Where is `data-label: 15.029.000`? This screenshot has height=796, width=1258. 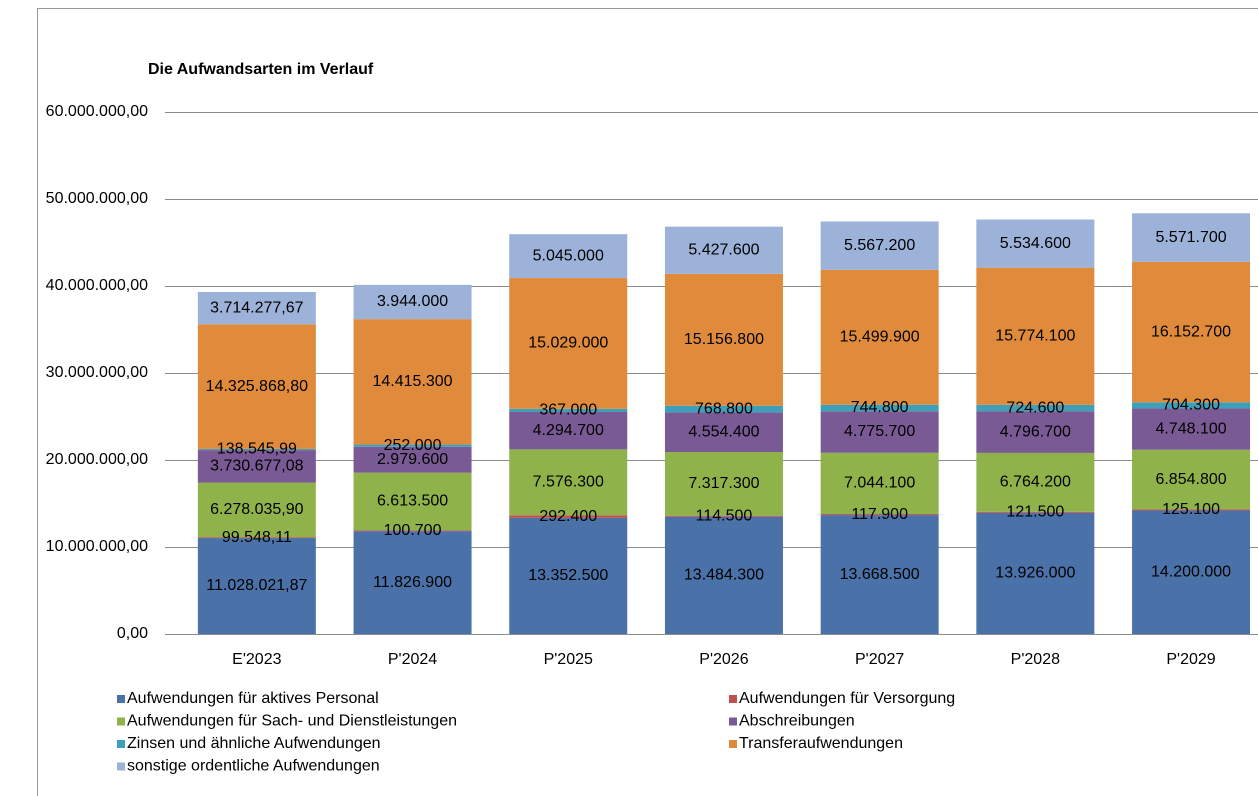 data-label: 15.029.000 is located at coordinates (568, 343).